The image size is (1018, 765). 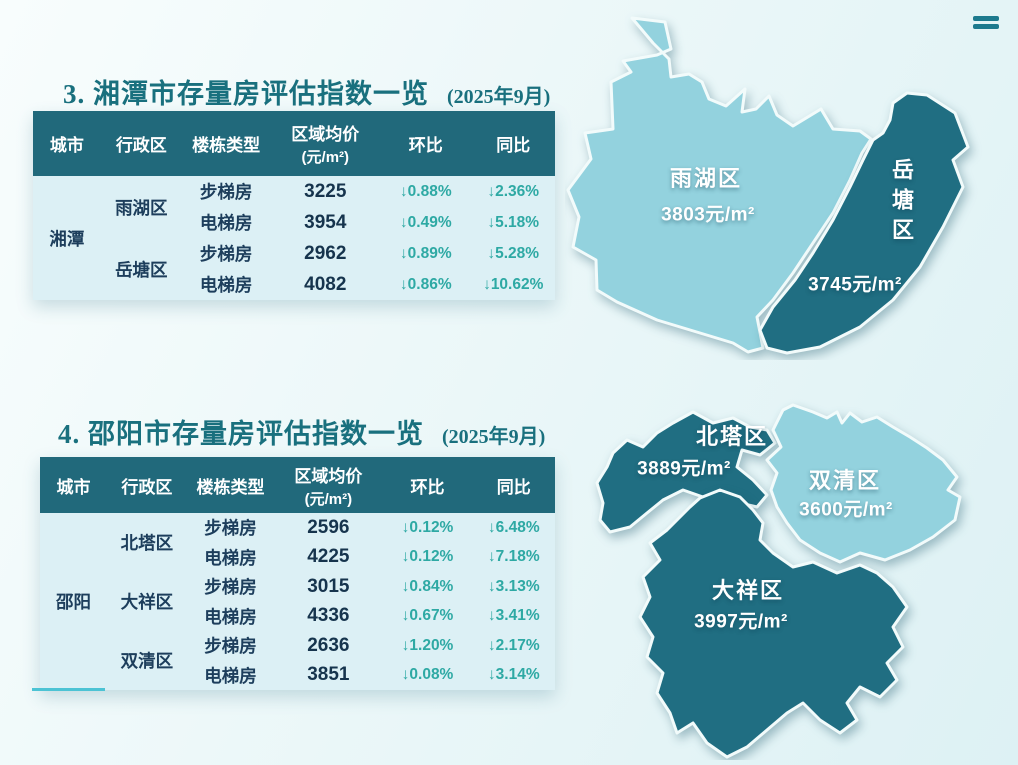 I want to click on price-cell: 3954, so click(x=325, y=222).